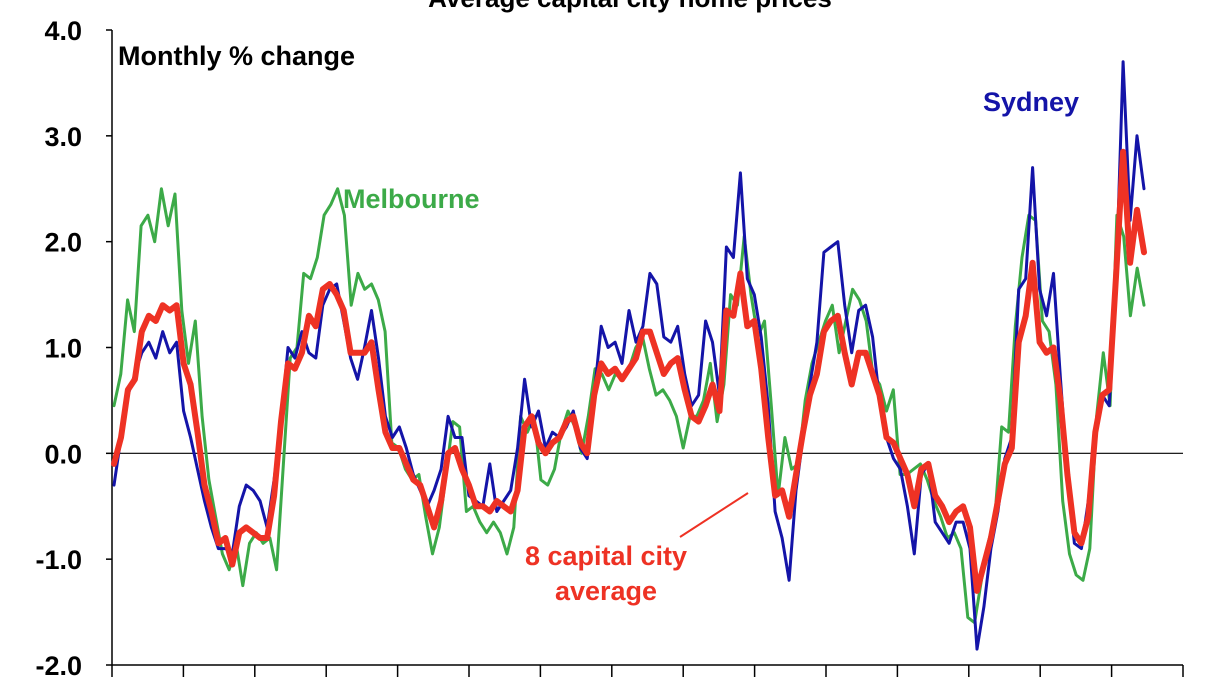 This screenshot has width=1226, height=690. What do you see at coordinates (63, 243) in the screenshot?
I see `y-tick-label: 2.0` at bounding box center [63, 243].